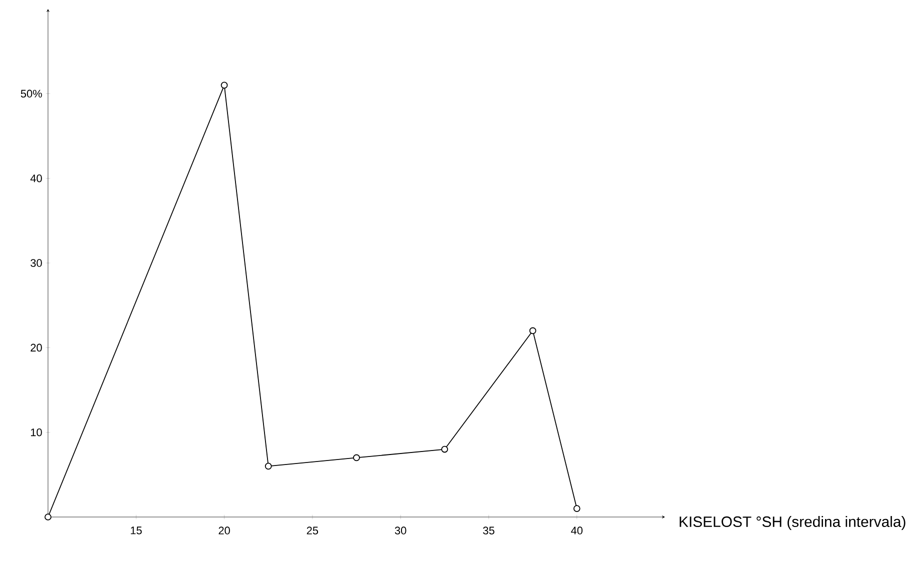 The width and height of the screenshot is (918, 564). What do you see at coordinates (36, 432) in the screenshot?
I see `y-tick-label: 10` at bounding box center [36, 432].